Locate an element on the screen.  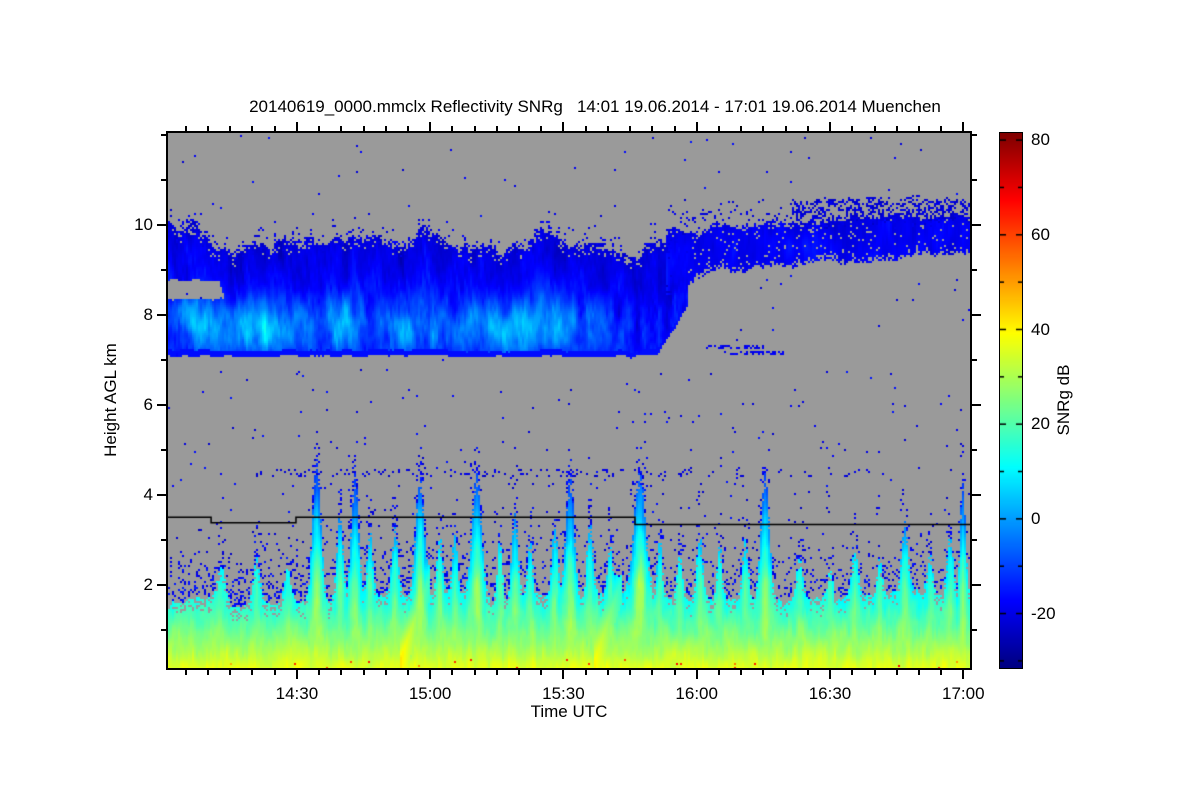
y-axis-title: Height AGL km is located at coordinates (110, 400).